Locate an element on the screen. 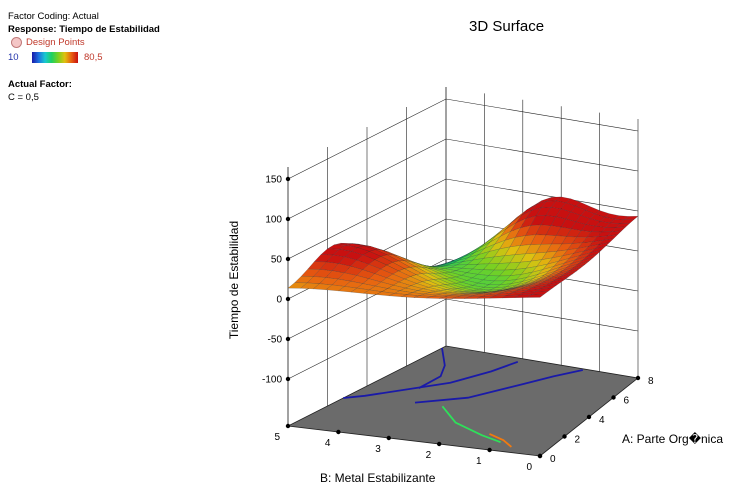  b-tick-label: 5 is located at coordinates (277, 437).